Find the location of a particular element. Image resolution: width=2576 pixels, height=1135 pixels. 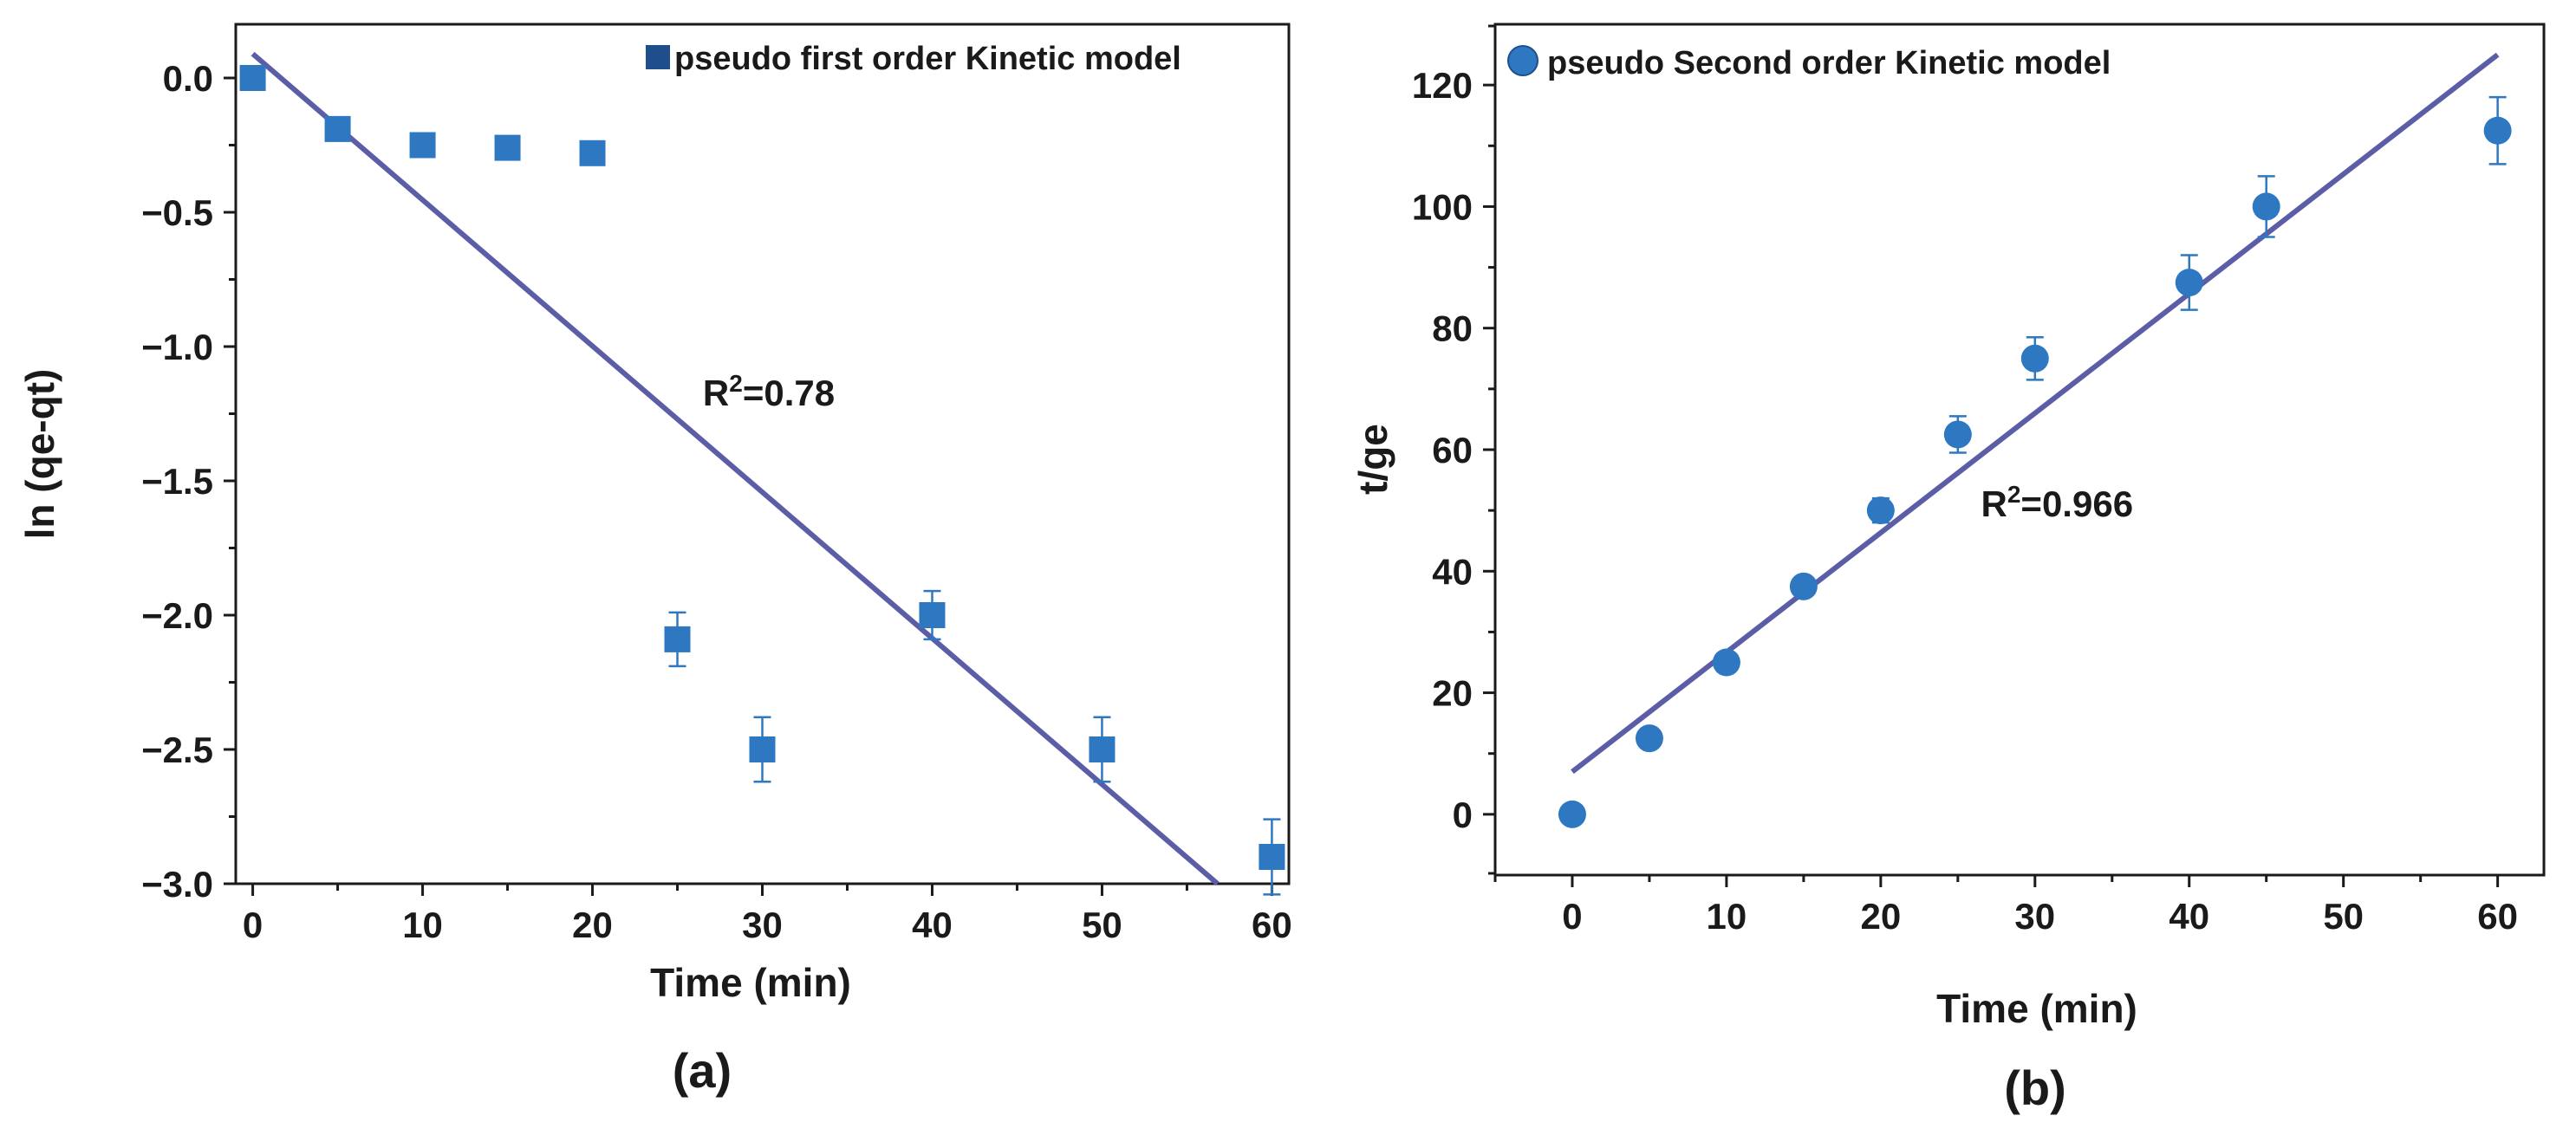

x-tick-label-a-2: 20 is located at coordinates (592, 925).